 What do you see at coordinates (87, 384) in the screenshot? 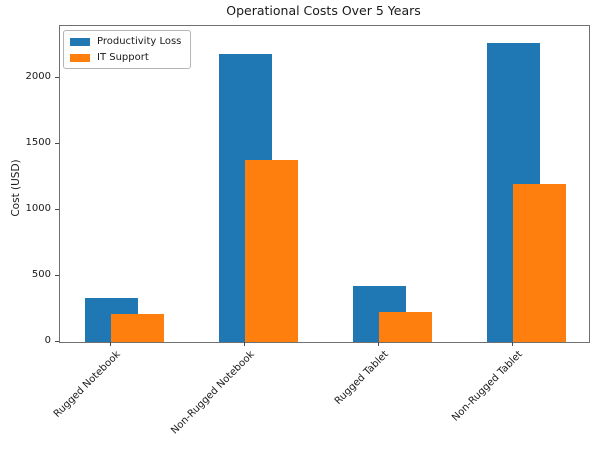
I see `x-tick-label: Rugged Notebook` at bounding box center [87, 384].